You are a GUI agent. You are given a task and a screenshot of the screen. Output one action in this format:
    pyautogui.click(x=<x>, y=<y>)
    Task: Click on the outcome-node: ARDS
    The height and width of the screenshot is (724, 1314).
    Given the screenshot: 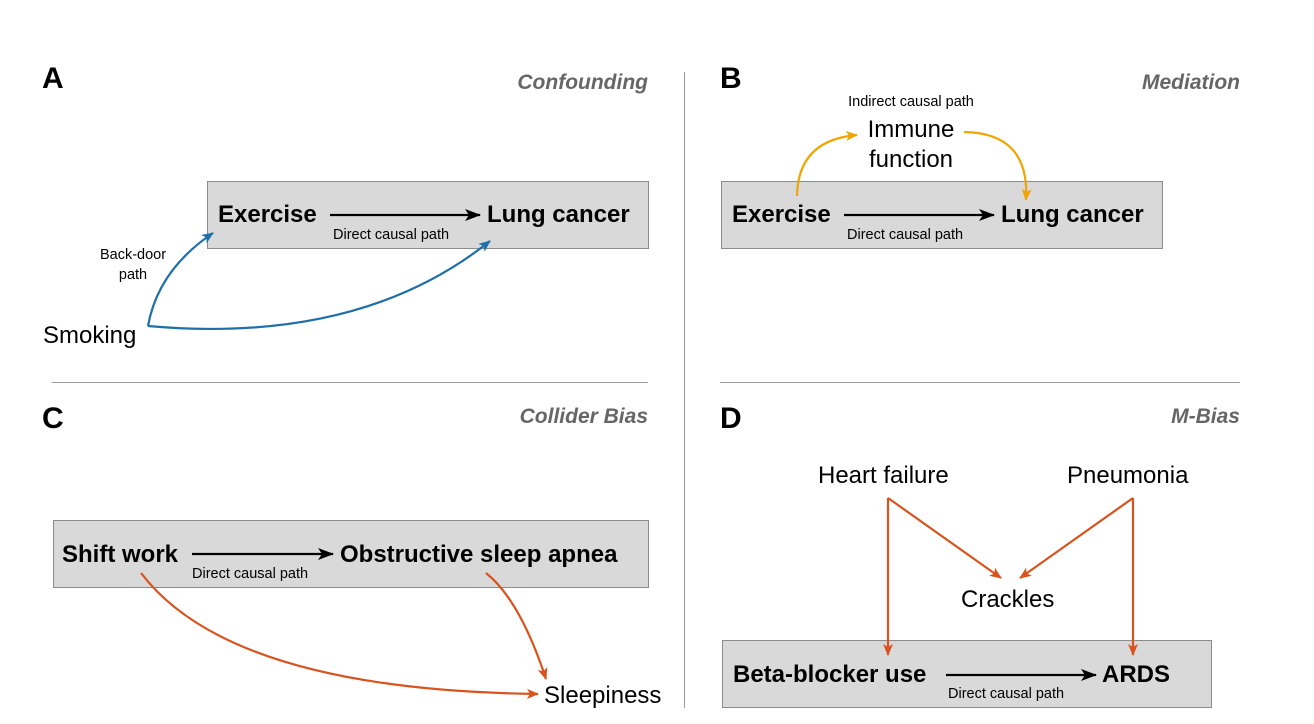 What is the action you would take?
    pyautogui.click(x=1136, y=674)
    